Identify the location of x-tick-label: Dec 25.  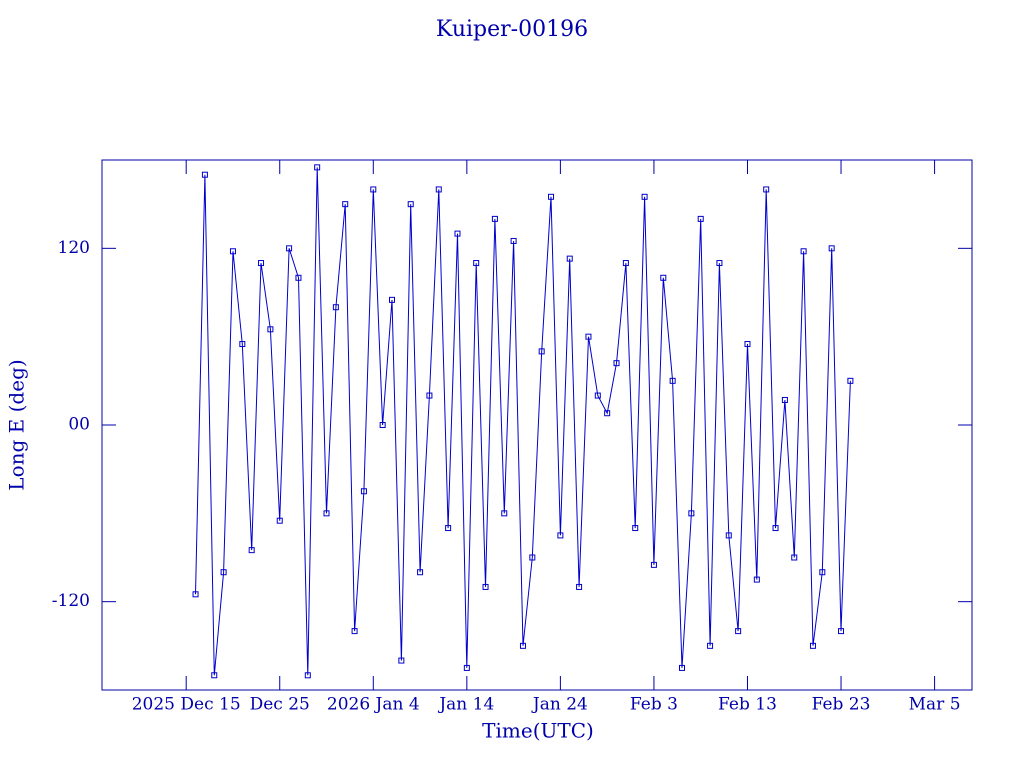
(280, 705).